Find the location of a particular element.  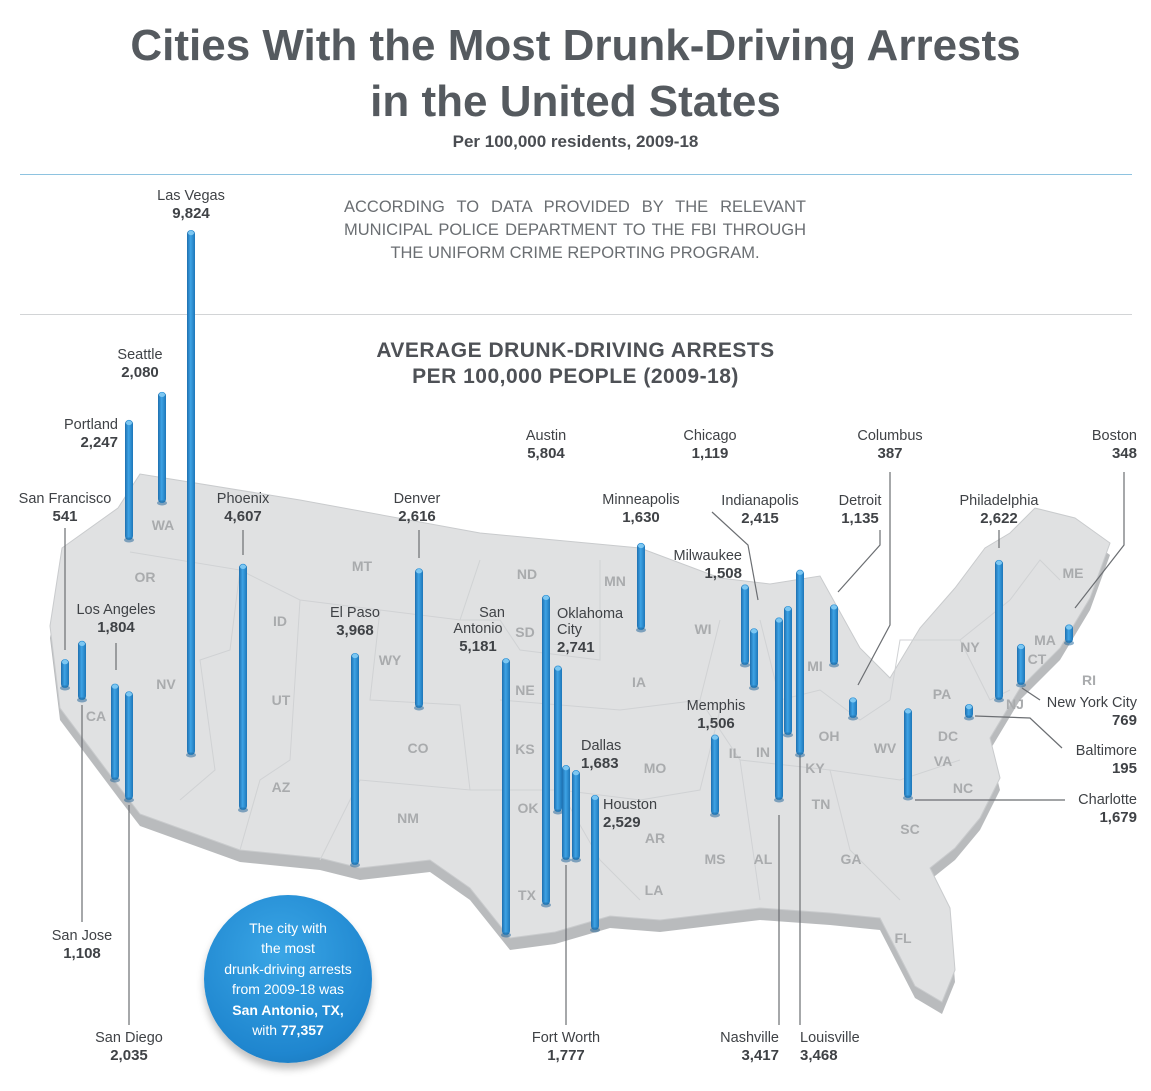

bar-austin is located at coordinates (546, 751).